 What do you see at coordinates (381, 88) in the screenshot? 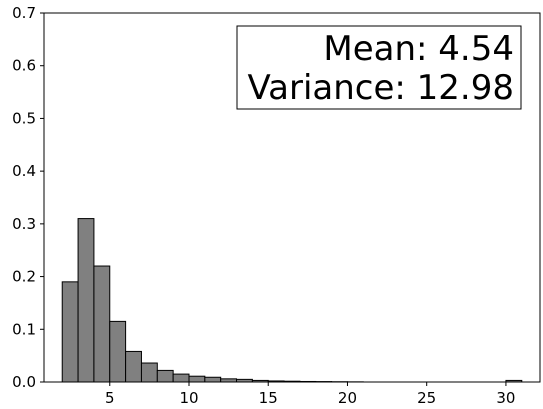
I see `stats-variance-text: Variance: 12.98` at bounding box center [381, 88].